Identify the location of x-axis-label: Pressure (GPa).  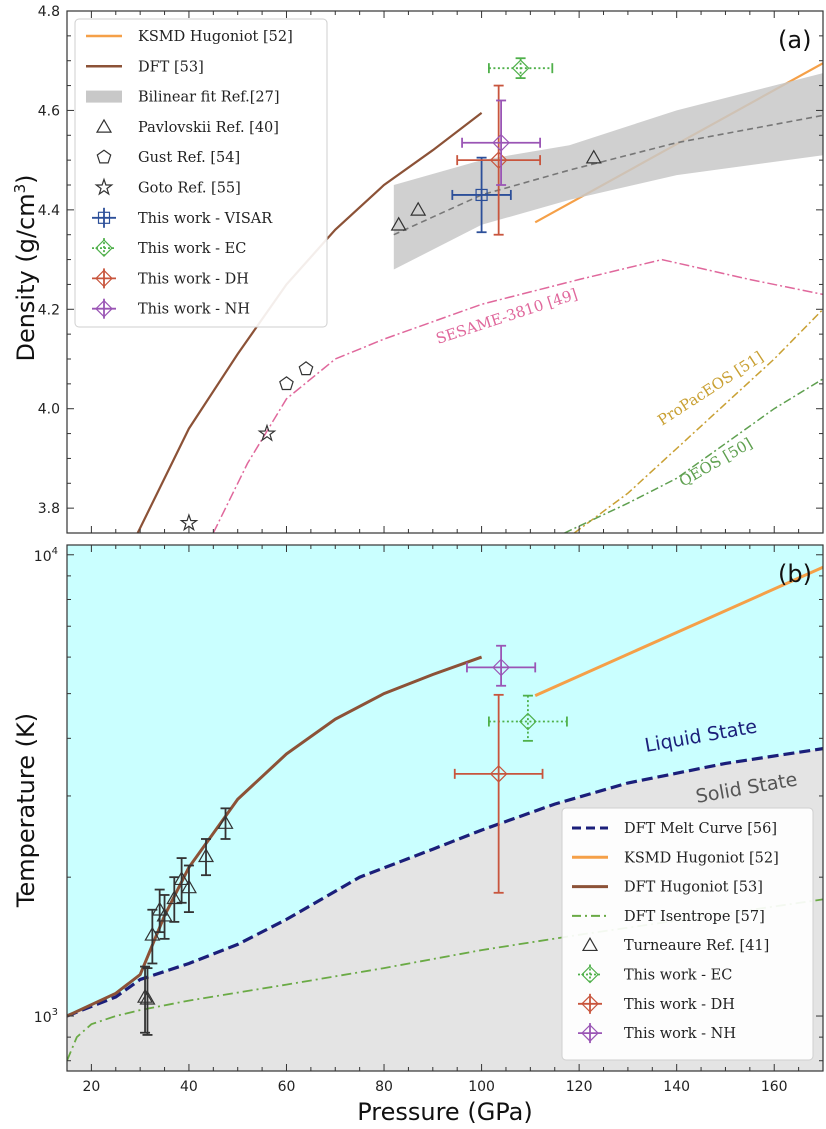
(445, 1112).